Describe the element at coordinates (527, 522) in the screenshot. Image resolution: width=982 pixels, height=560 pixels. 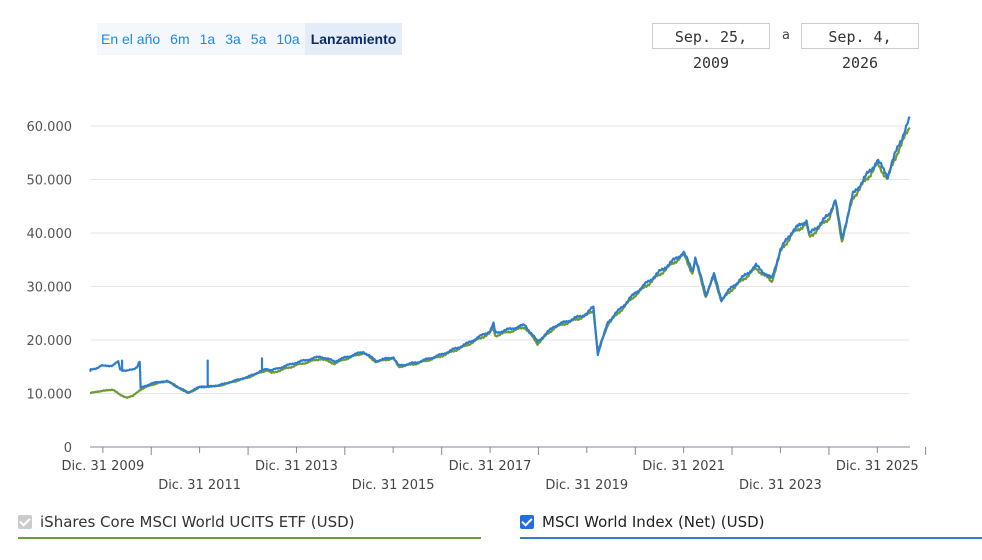
I see `index-checkbox` at that location.